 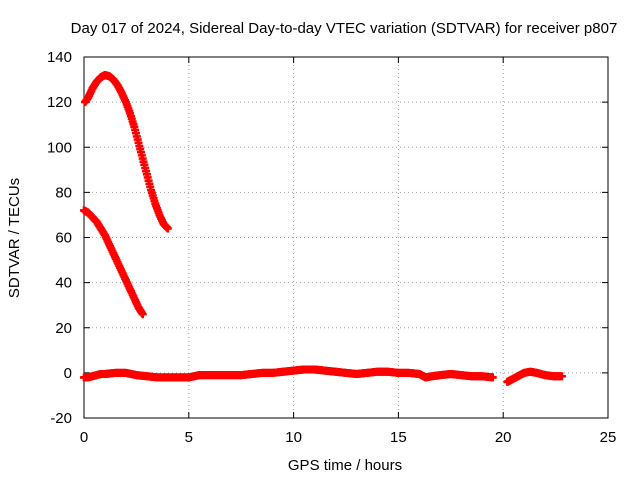 I want to click on y-tick-label: 20, so click(x=63, y=328).